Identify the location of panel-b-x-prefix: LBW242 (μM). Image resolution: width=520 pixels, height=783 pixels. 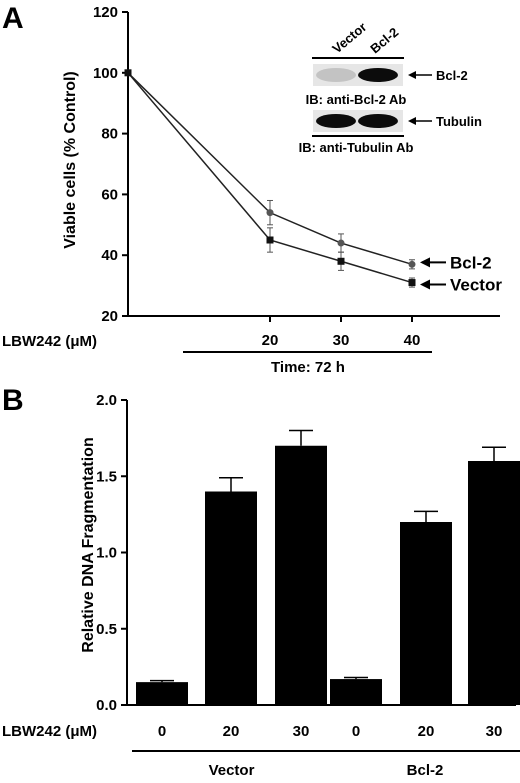
(49, 731).